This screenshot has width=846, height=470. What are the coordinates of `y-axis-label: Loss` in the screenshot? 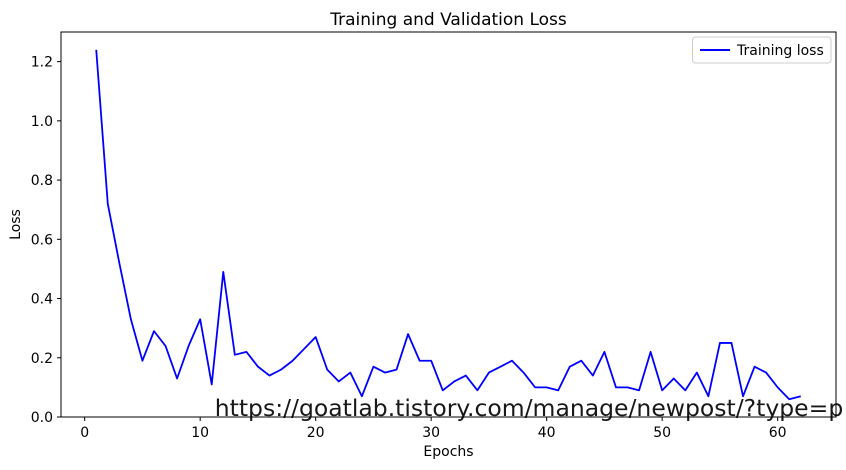 It's located at (16, 224).